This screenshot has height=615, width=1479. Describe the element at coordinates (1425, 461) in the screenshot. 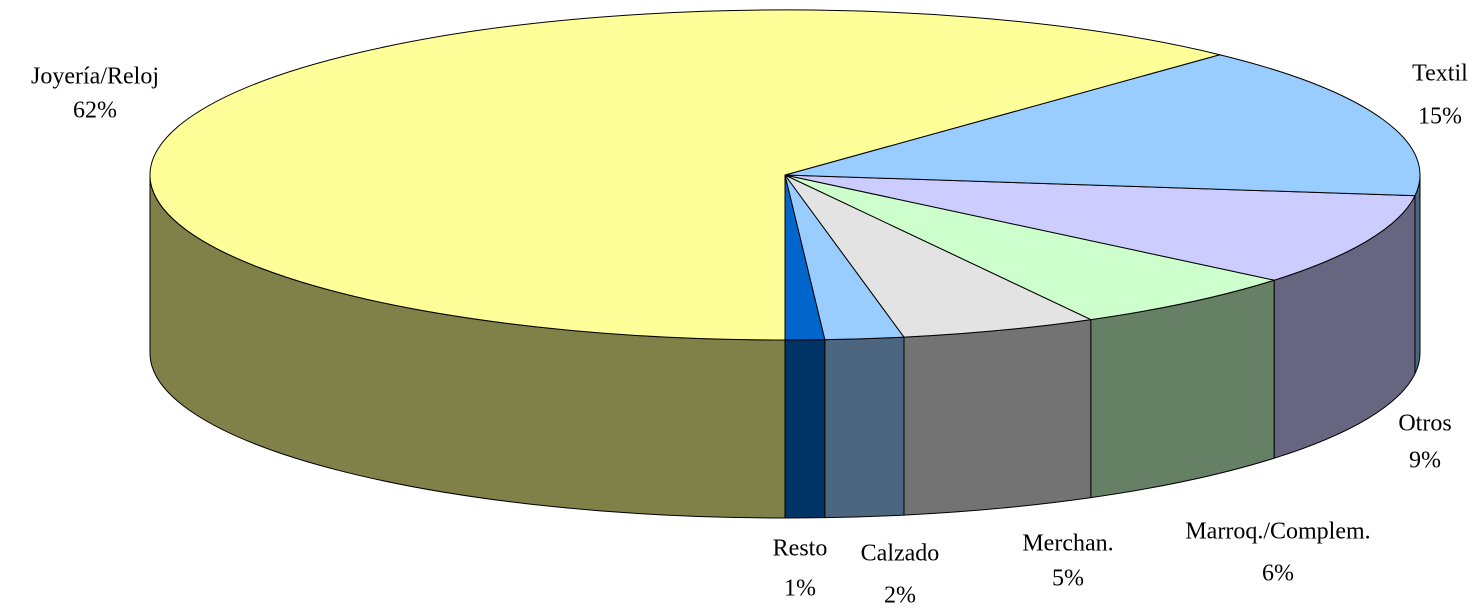

I see `value-label: 9%` at that location.